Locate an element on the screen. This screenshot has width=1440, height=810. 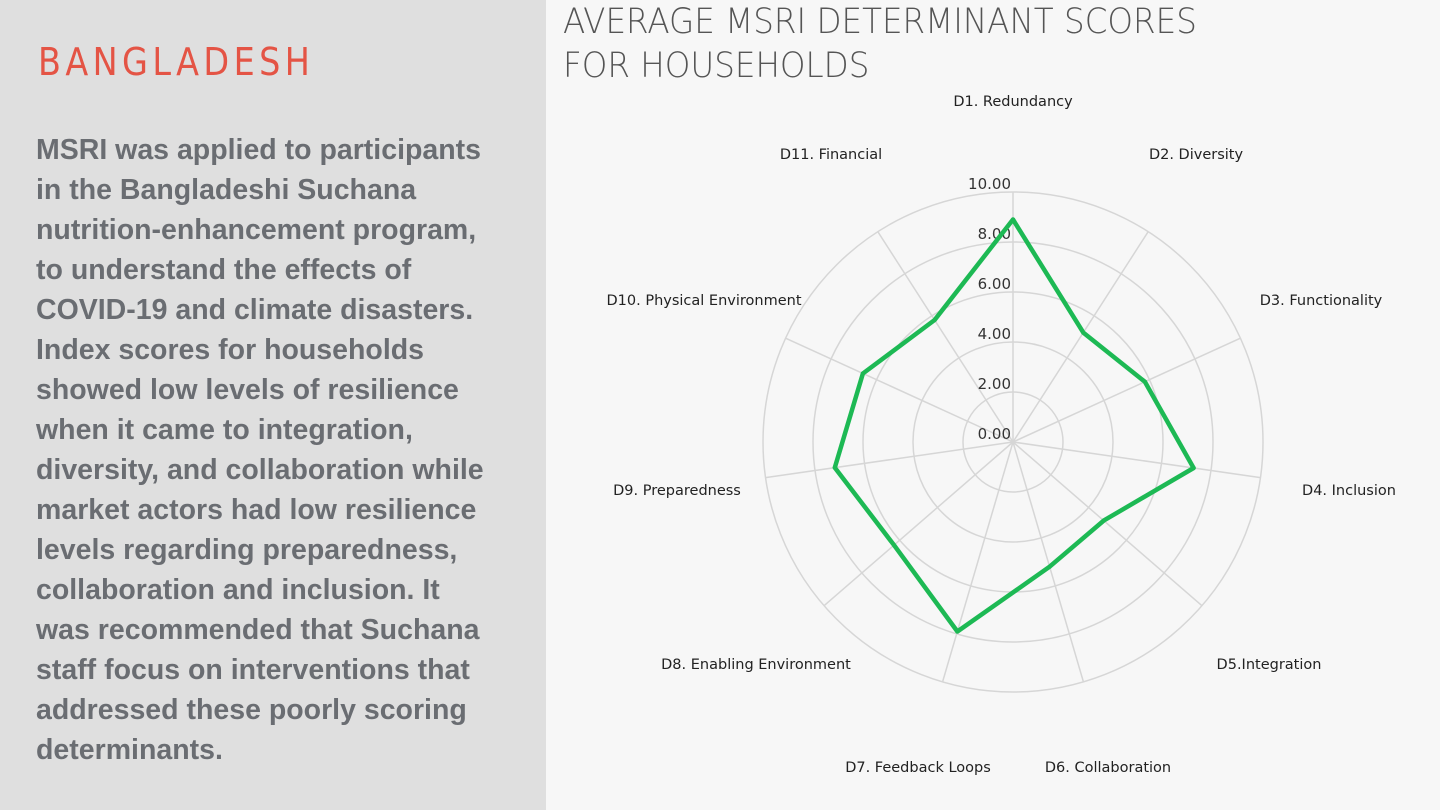
axis-label: D10. Physical Environment is located at coordinates (703, 301).